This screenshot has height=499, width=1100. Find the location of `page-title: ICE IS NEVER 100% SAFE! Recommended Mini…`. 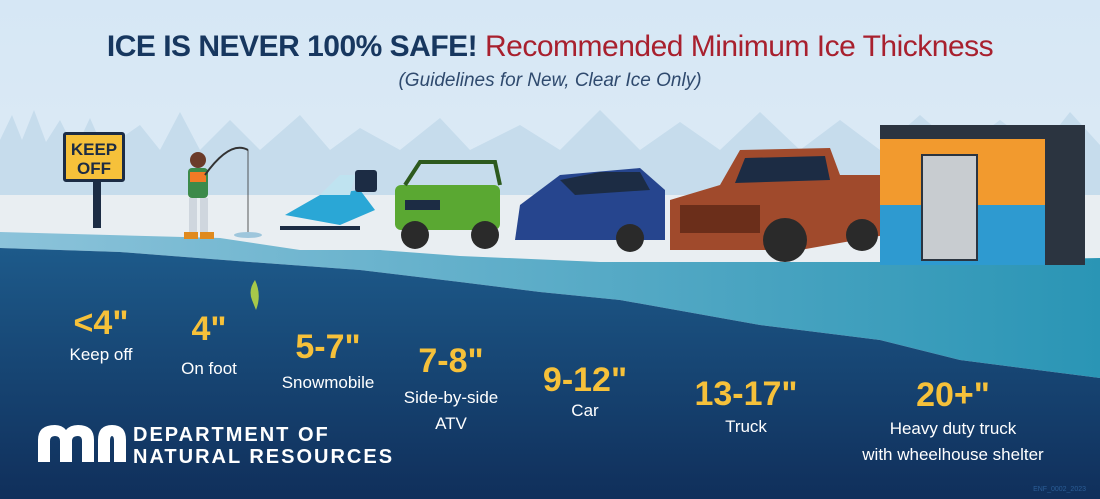

page-title: ICE IS NEVER 100% SAFE! Recommended Mini… is located at coordinates (550, 47).